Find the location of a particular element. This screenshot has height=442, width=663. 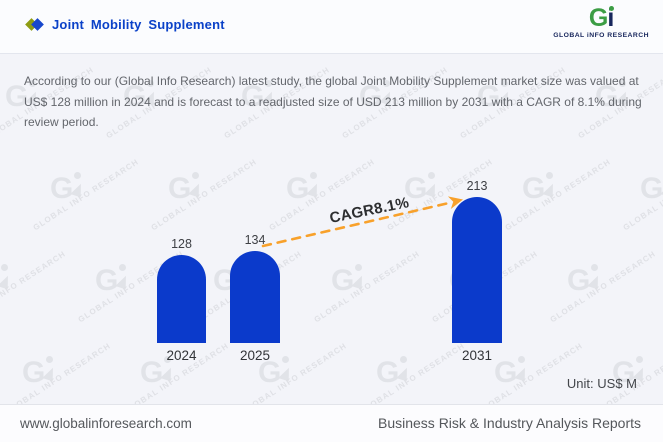

bar-value-label: 128 is located at coordinates (181, 244).